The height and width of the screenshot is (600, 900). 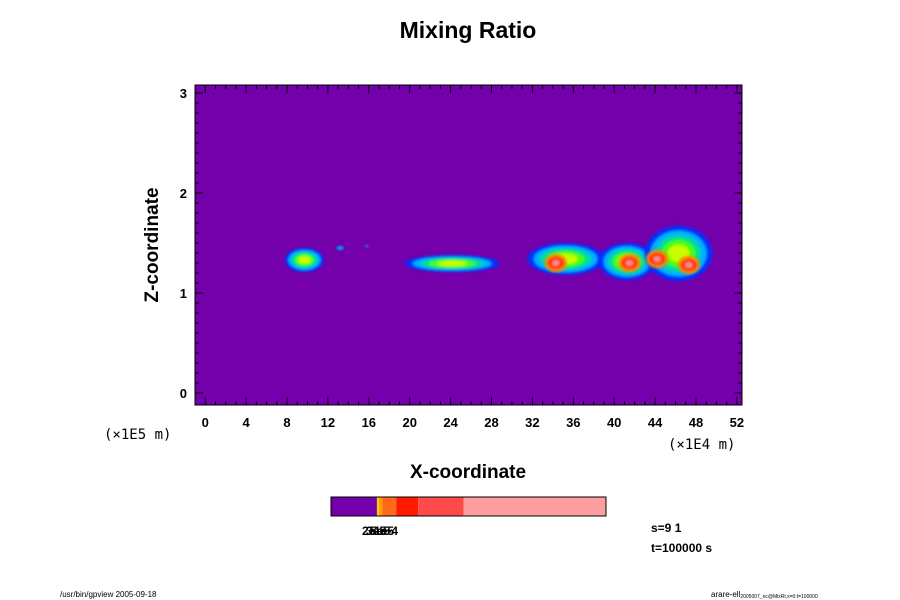 I want to click on x-tick-label-0: 0, so click(x=205, y=422).